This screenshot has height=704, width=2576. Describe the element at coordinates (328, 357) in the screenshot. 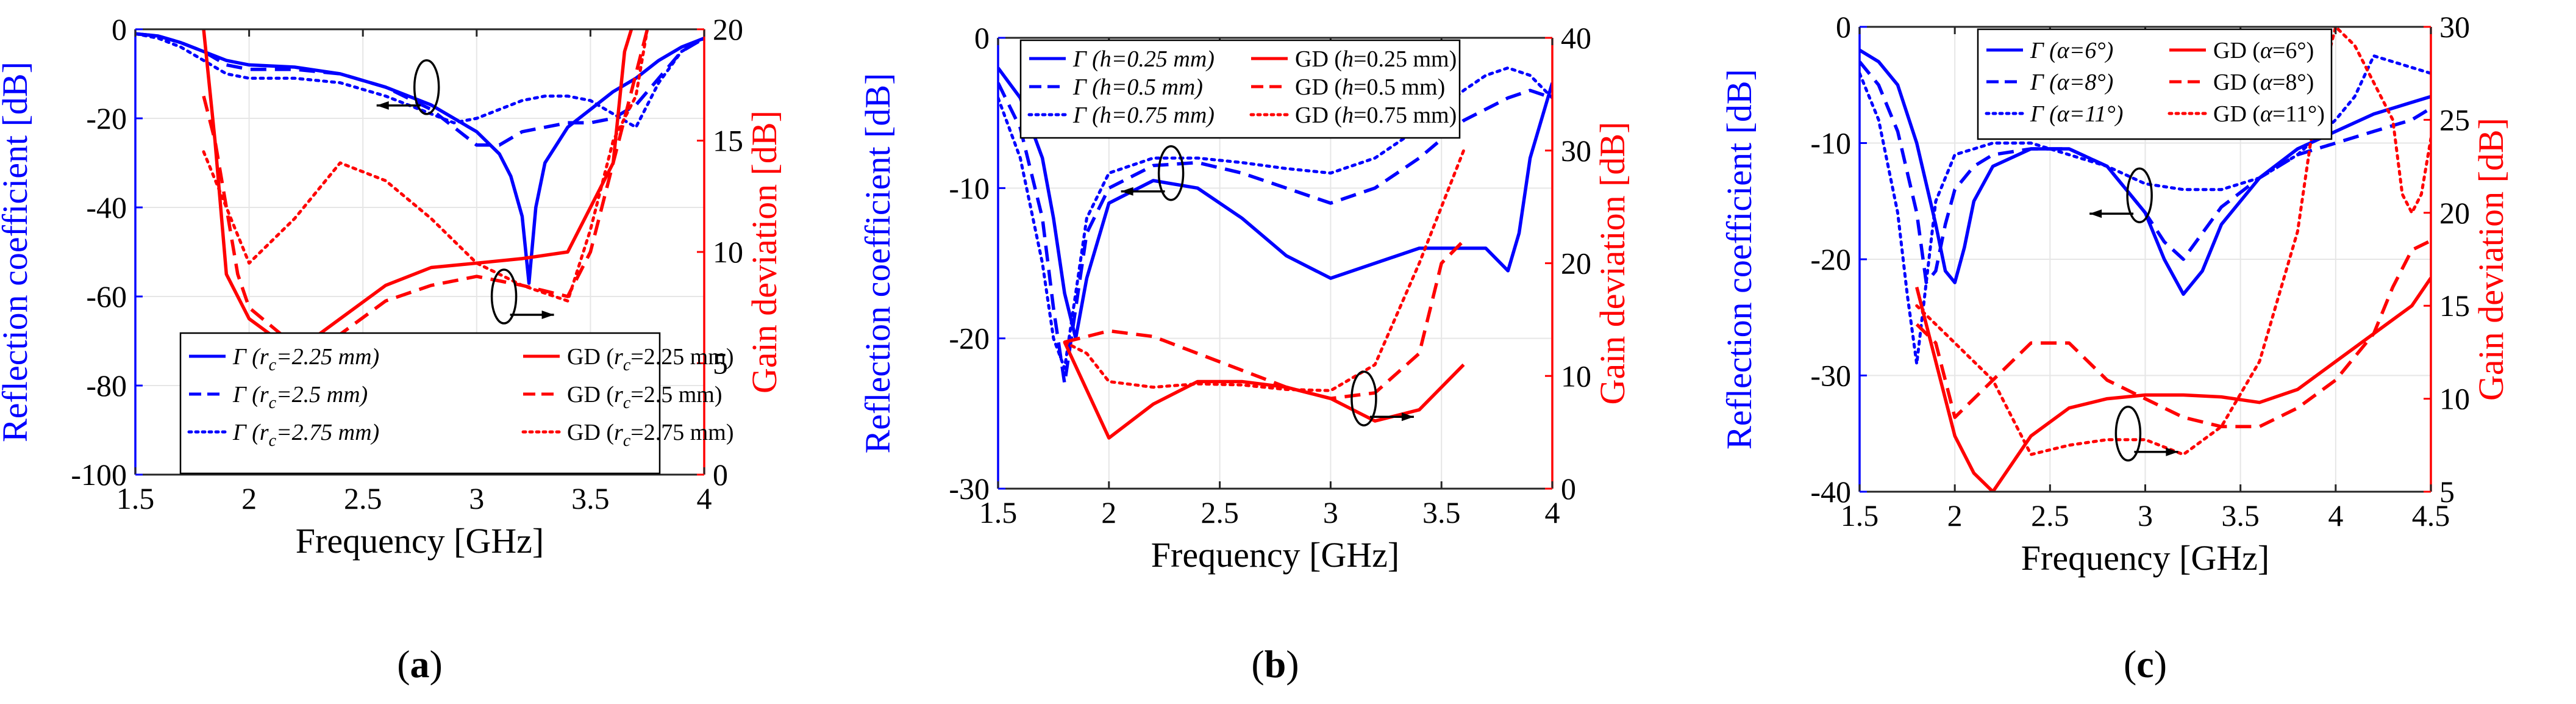

I see `legend-value: =2.25 mm)` at that location.